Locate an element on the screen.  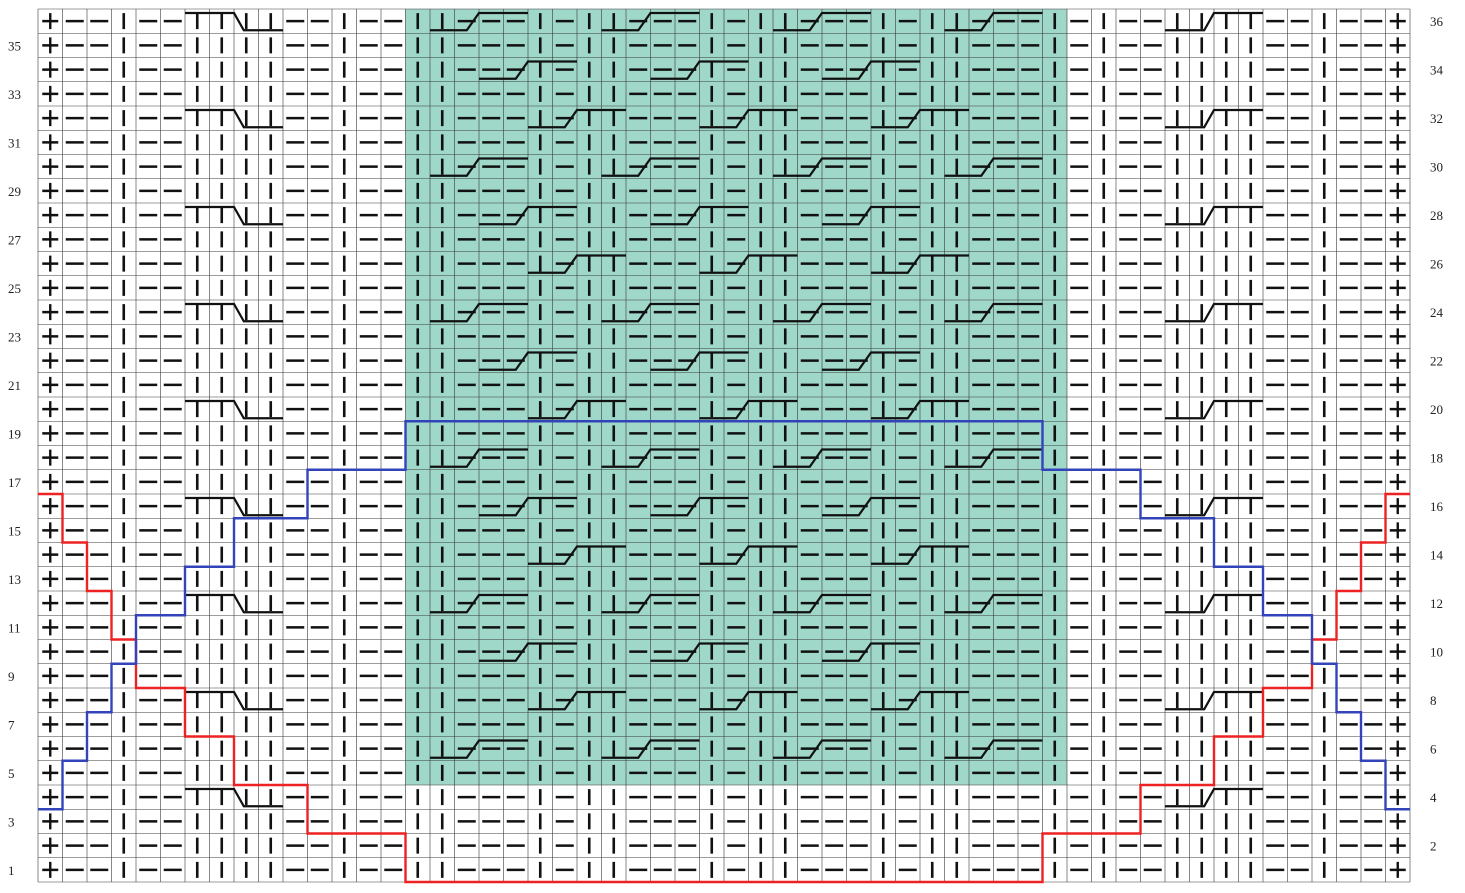
row-label-left: 5 is located at coordinates (11, 773).